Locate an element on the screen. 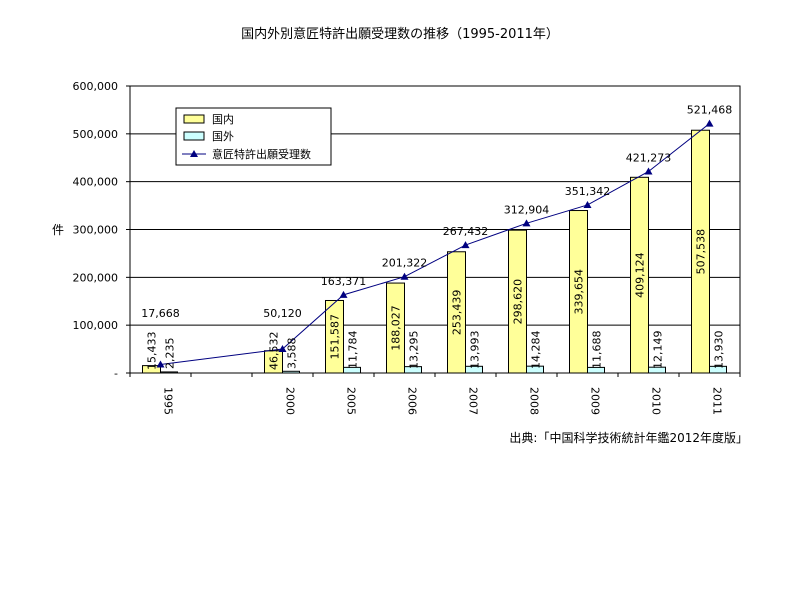 The image size is (800, 600). data-label-total: 351,342 is located at coordinates (588, 191).